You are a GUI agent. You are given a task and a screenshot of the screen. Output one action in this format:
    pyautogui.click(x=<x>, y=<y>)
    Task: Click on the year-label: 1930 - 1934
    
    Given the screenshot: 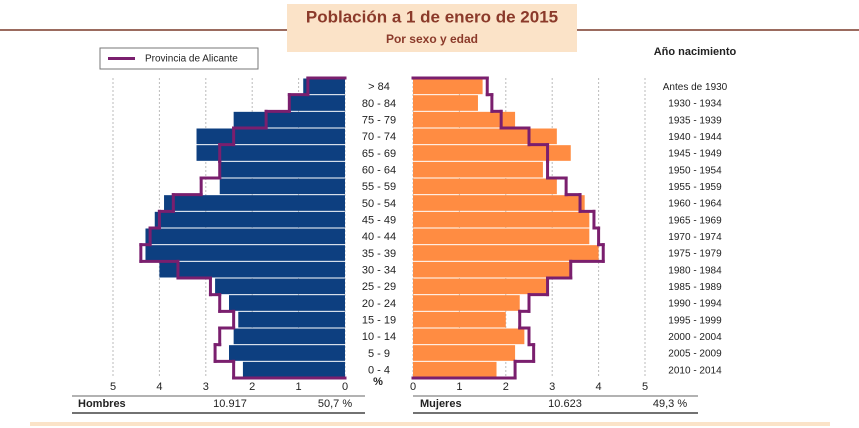 What is the action you would take?
    pyautogui.click(x=695, y=104)
    